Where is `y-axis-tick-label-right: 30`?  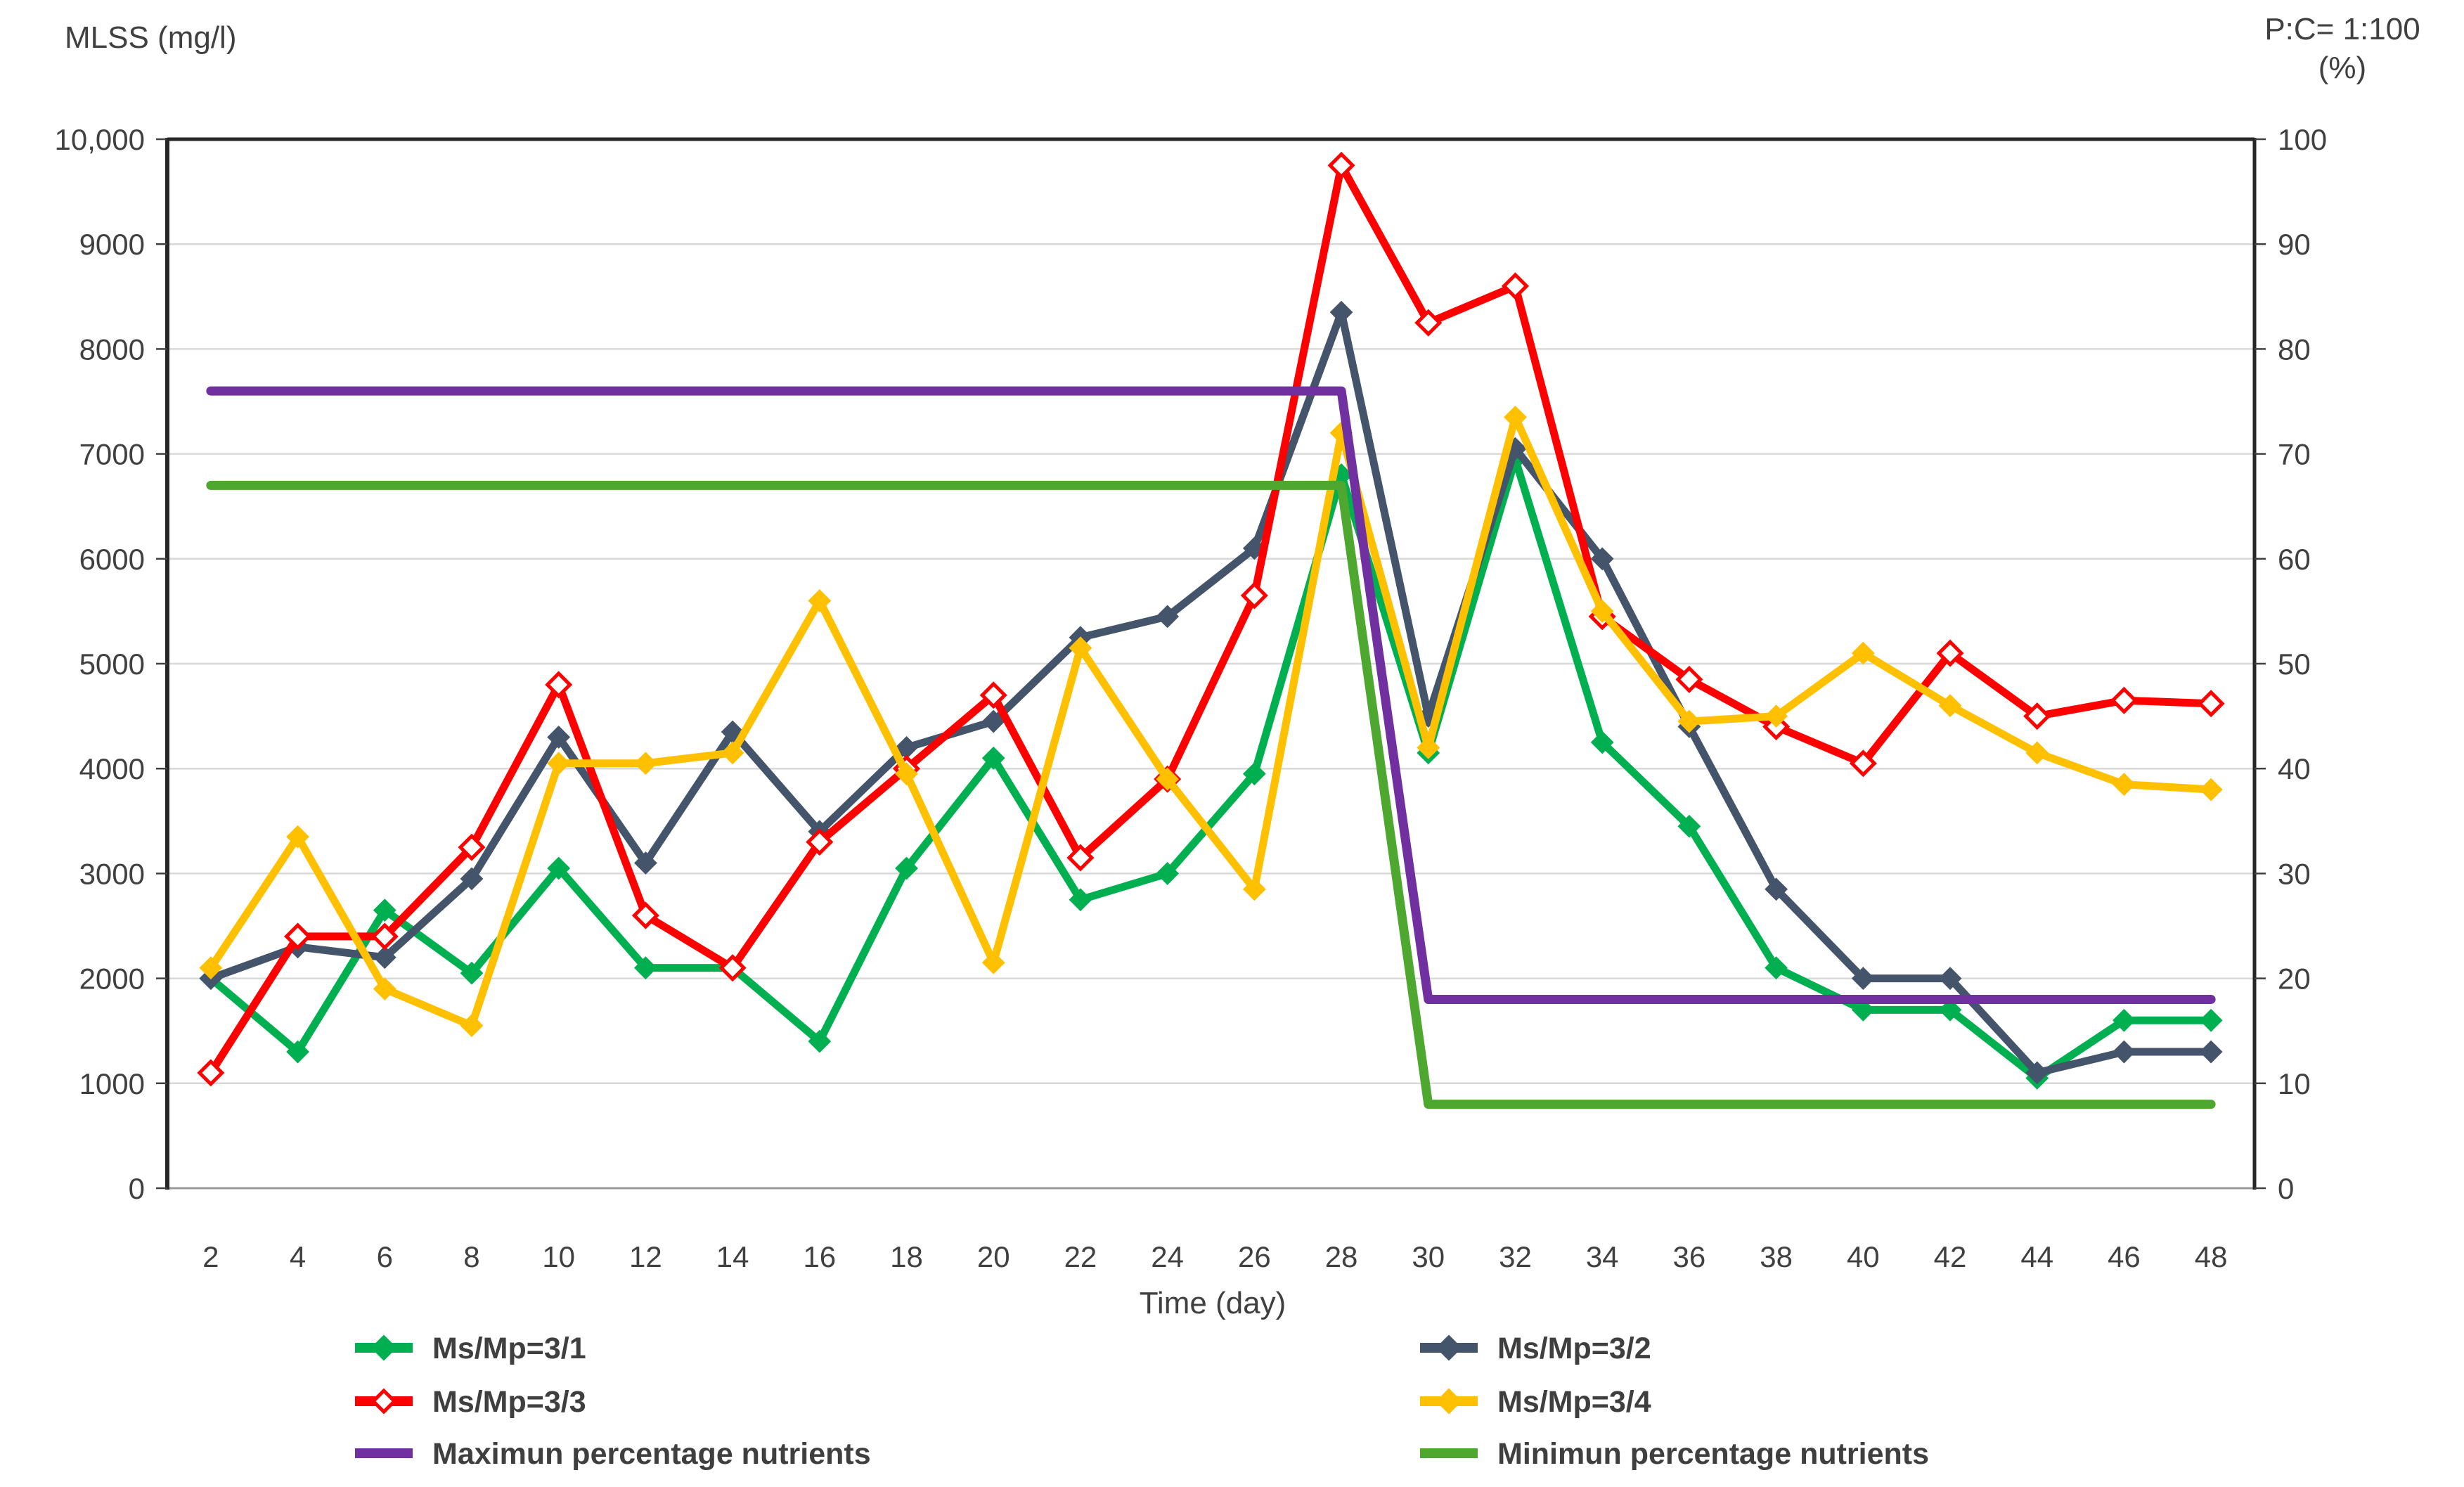
y-axis-tick-label-right: 30 is located at coordinates (2294, 874).